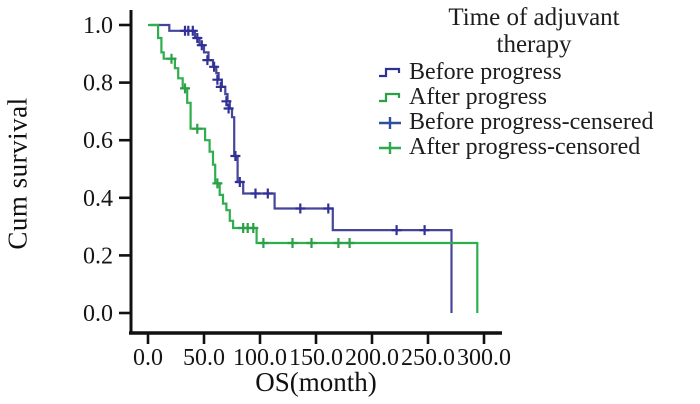 Image resolution: width=700 pixels, height=404 pixels. Describe the element at coordinates (260, 358) in the screenshot. I see `x-tick-label: 100.0` at that location.